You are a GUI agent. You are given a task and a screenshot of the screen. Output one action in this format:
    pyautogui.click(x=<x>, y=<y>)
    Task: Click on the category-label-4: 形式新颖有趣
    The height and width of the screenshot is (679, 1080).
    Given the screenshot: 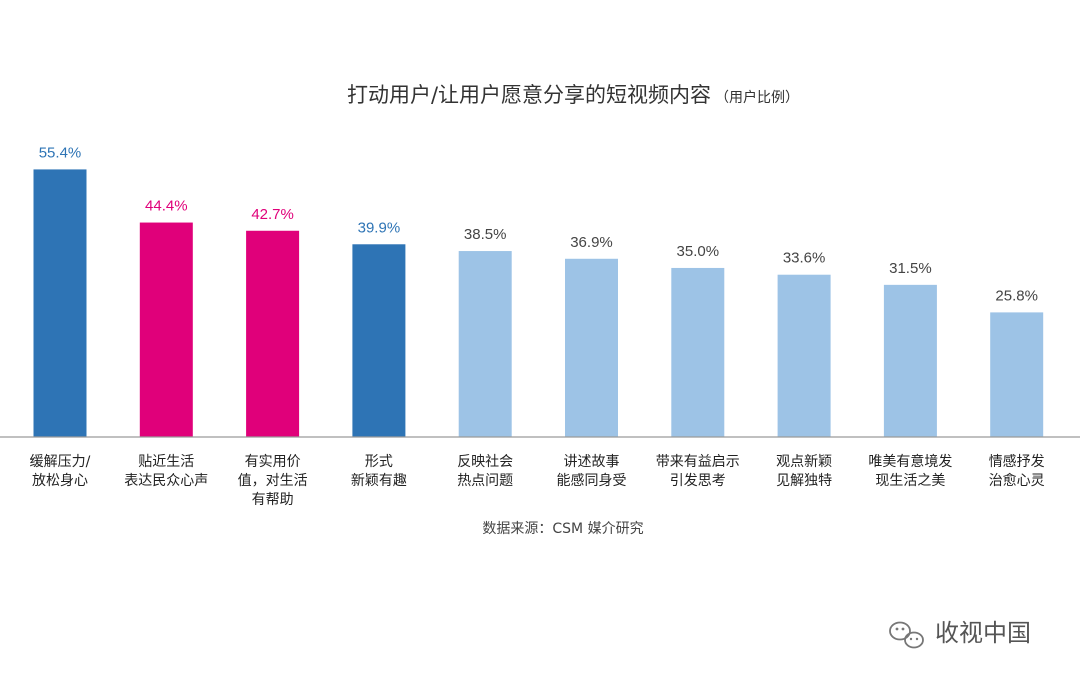 What is the action you would take?
    pyautogui.click(x=379, y=471)
    